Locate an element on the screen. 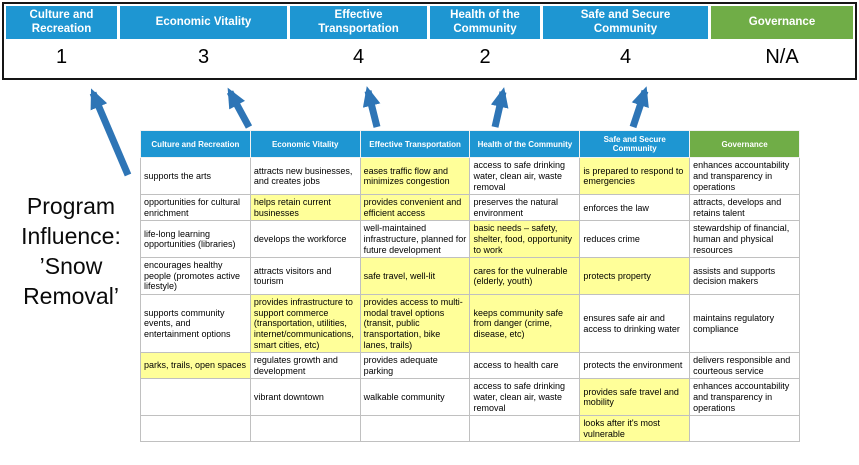  matrix-header-2: Economic Vitality is located at coordinates (305, 144).